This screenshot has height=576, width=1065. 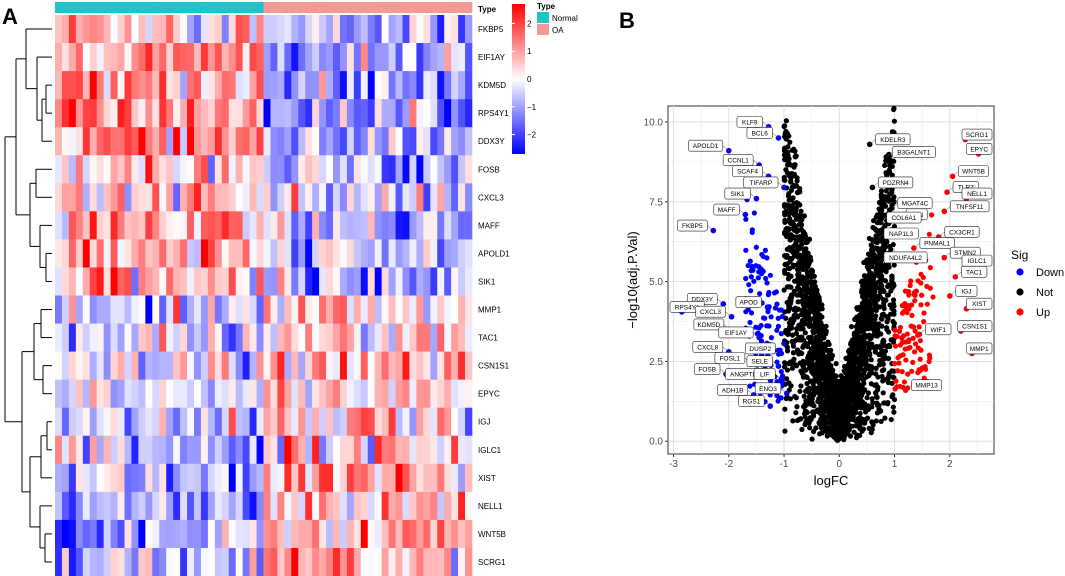 What do you see at coordinates (915, 204) in the screenshot?
I see `gene-callout-label: MGAT4C` at bounding box center [915, 204].